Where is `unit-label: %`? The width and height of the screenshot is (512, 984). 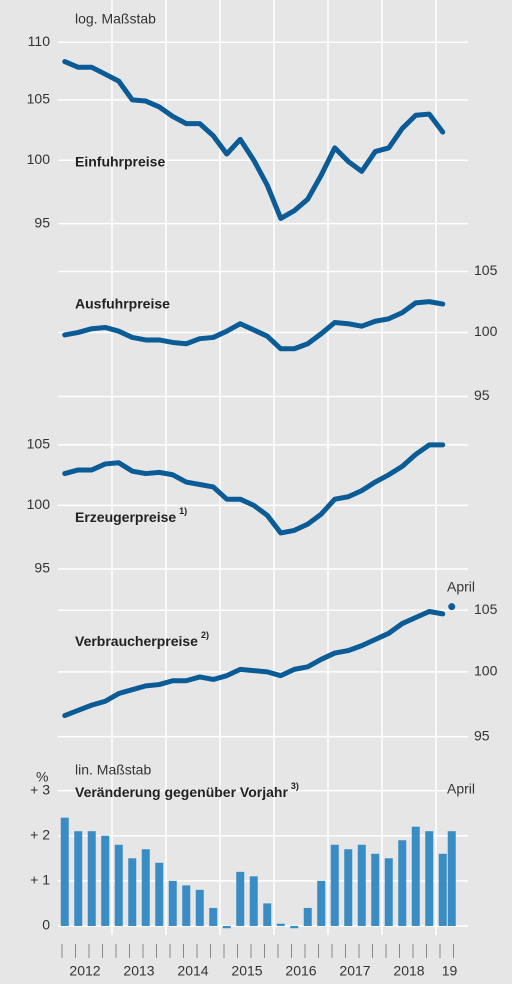 unit-label: % is located at coordinates (42, 777).